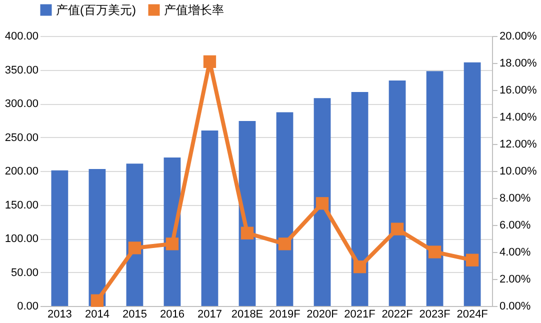 The height and width of the screenshot is (323, 541). I want to click on y2-tick-label: 12.00%, so click(519, 144).